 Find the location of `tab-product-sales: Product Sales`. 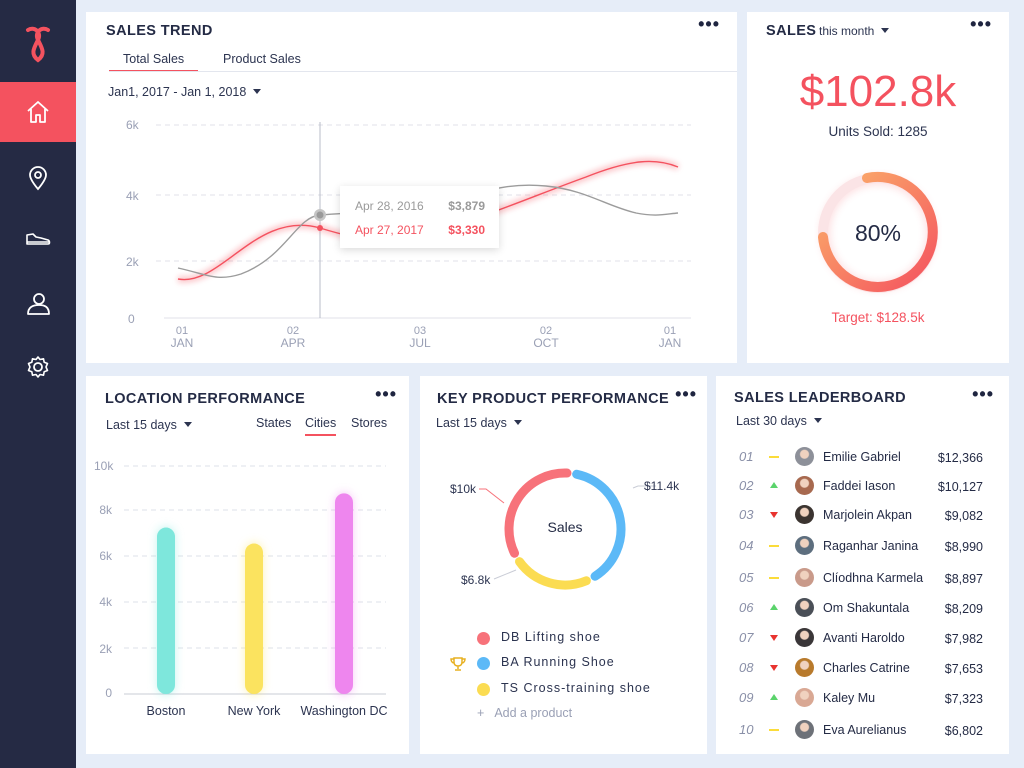

tab-product-sales: Product Sales is located at coordinates (262, 59).